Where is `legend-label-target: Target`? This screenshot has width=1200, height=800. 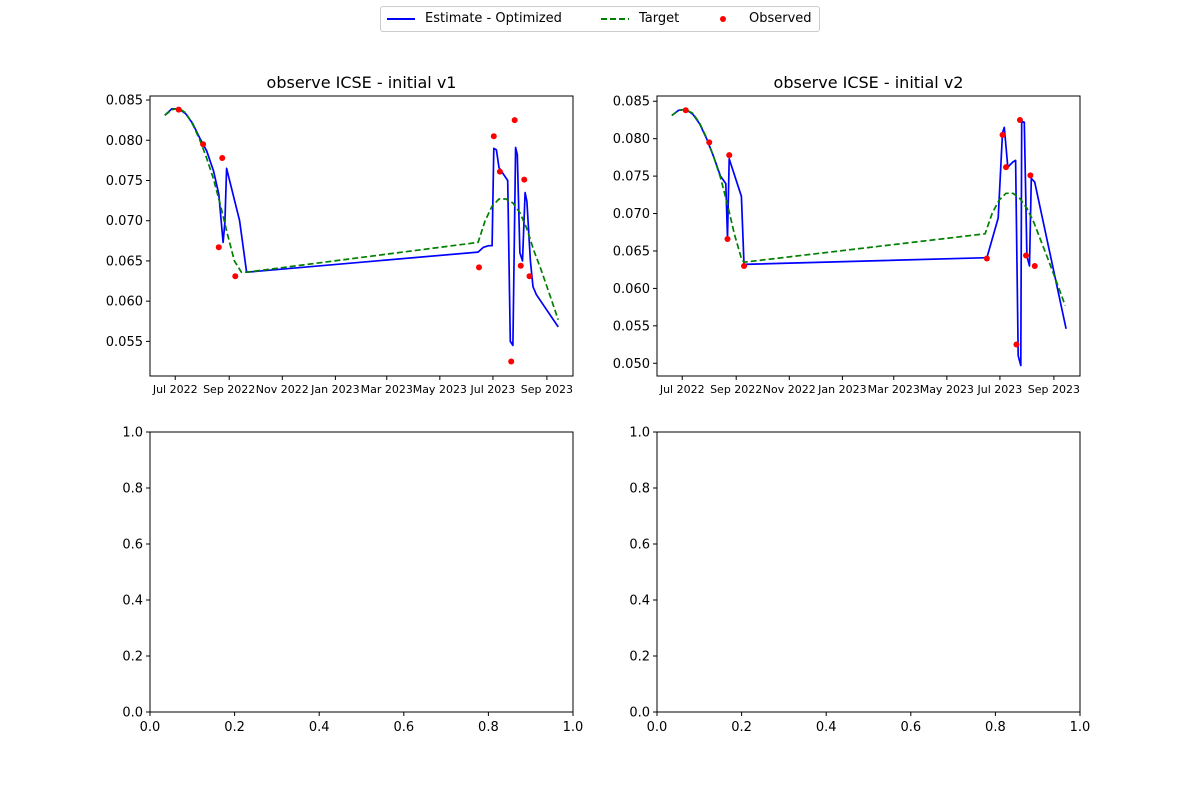
legend-label-target: Target is located at coordinates (659, 18).